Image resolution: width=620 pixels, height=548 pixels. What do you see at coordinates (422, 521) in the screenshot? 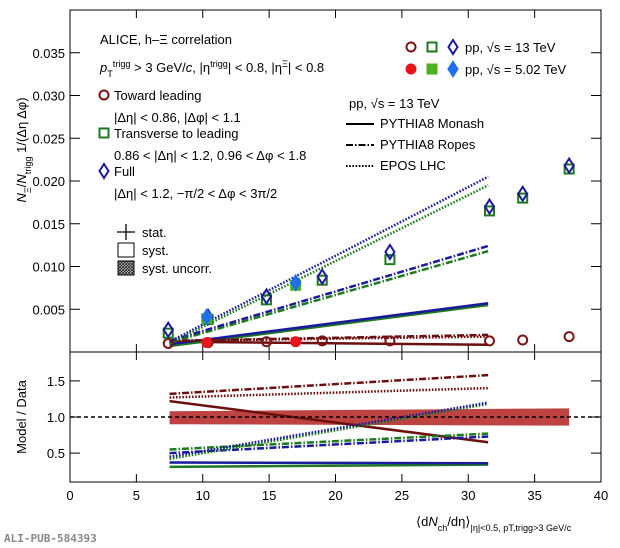
I see `label-part: ⟨d` at bounding box center [422, 521].